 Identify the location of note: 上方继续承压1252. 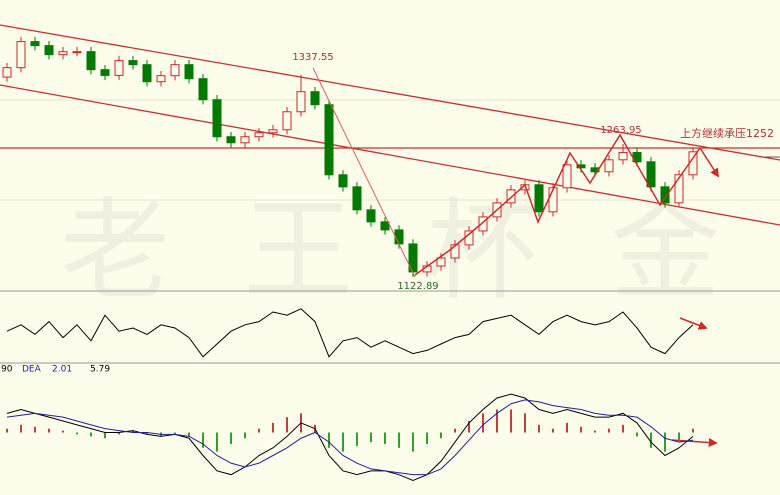
(727, 133).